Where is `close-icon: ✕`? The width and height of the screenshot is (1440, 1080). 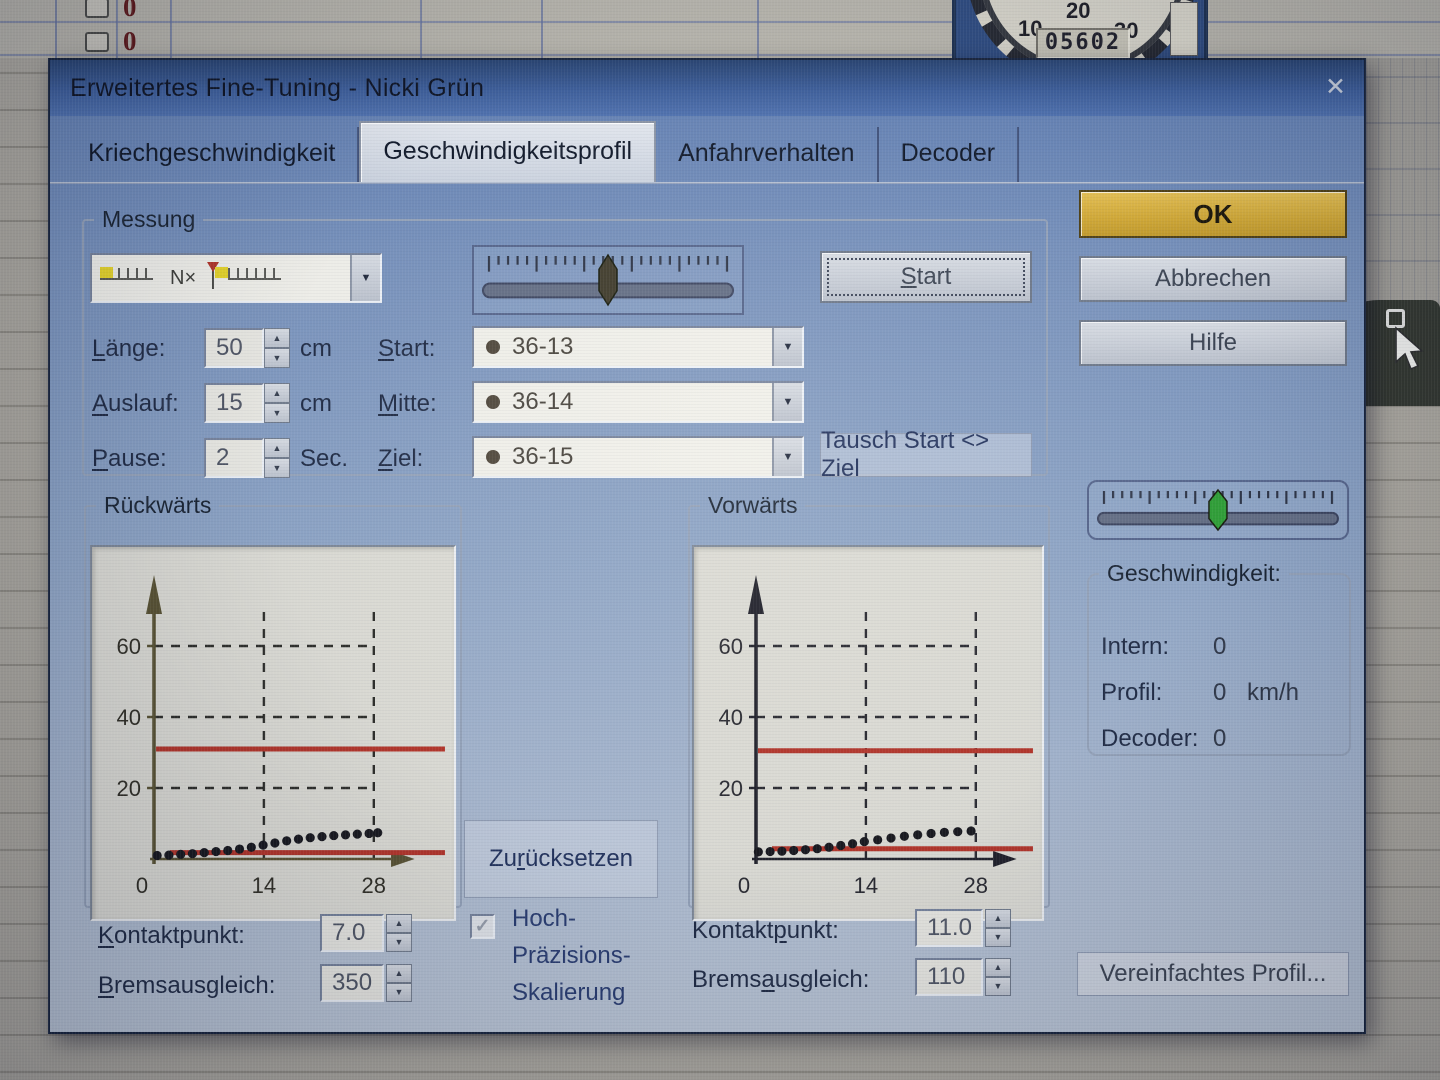 close-icon: ✕ is located at coordinates (1335, 87).